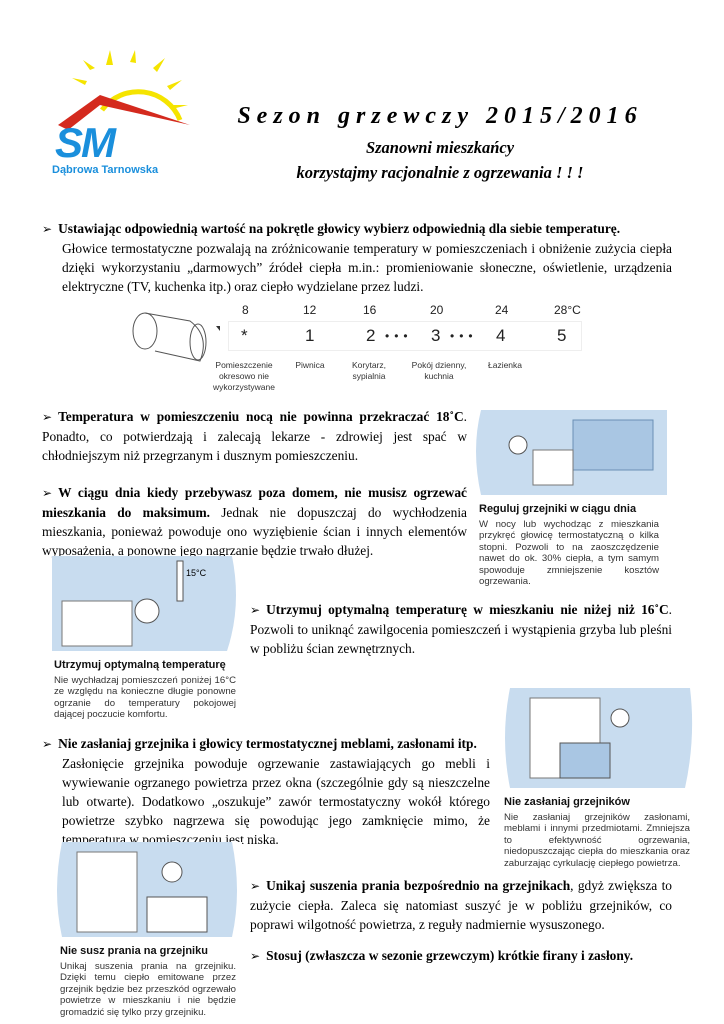  I want to click on logo-caption: Dąbrowa Tarnowska, so click(105, 170).